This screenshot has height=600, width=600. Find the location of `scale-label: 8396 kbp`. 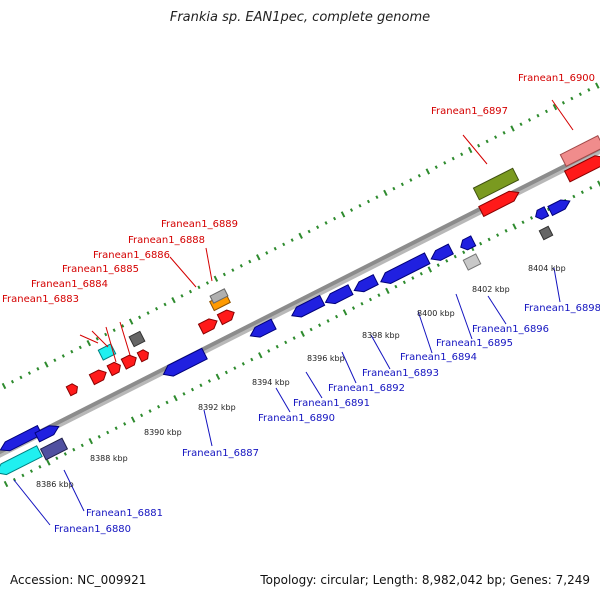

scale-label: 8396 kbp is located at coordinates (326, 358).